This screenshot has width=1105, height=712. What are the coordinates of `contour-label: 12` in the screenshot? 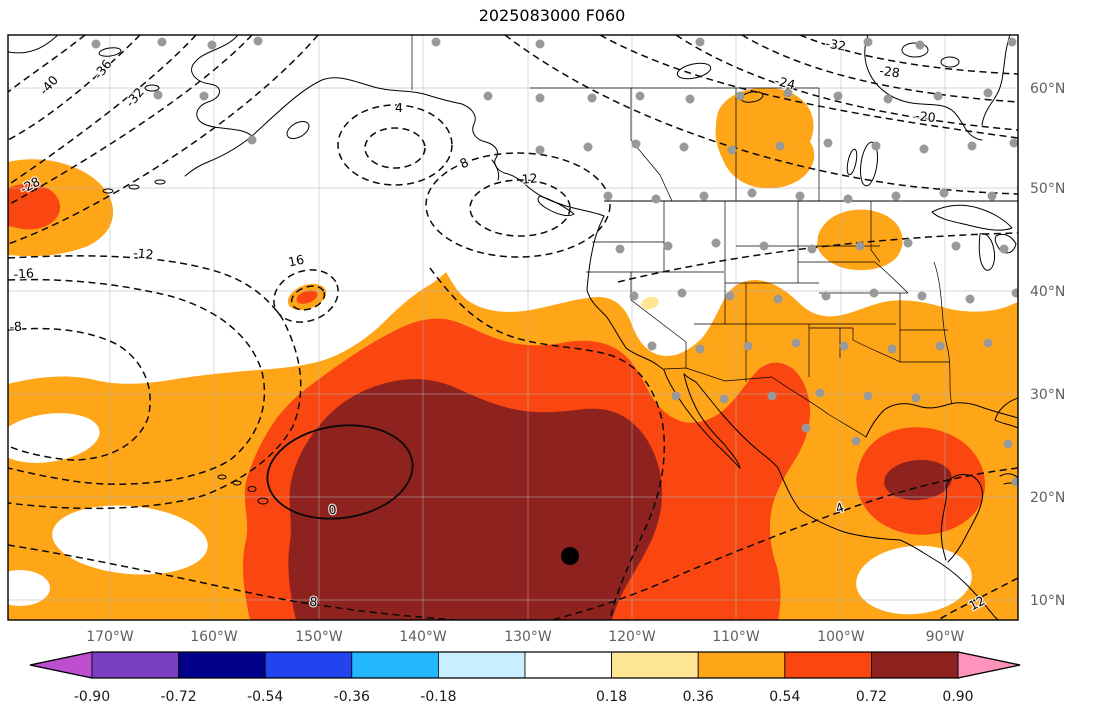 It's located at (529, 178).